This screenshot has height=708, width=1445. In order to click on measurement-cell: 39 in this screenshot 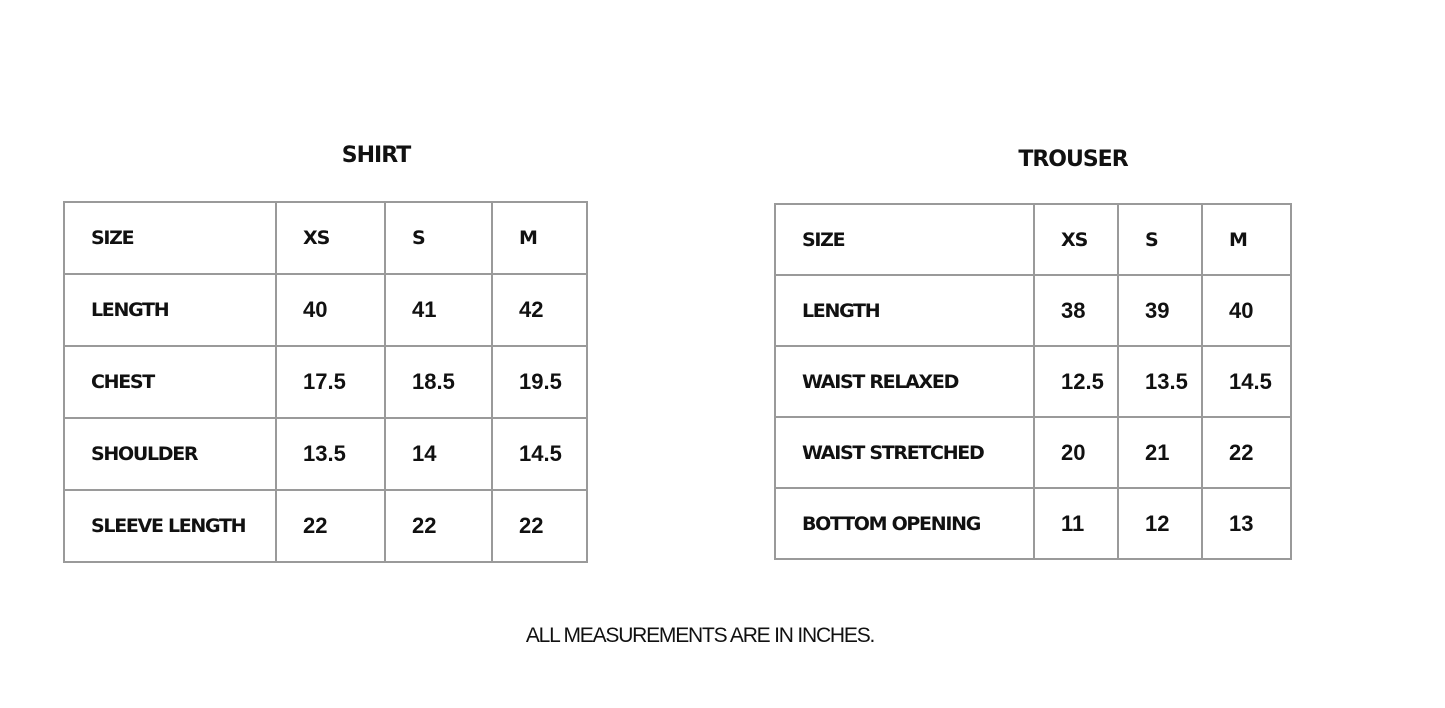, I will do `click(1160, 310)`.